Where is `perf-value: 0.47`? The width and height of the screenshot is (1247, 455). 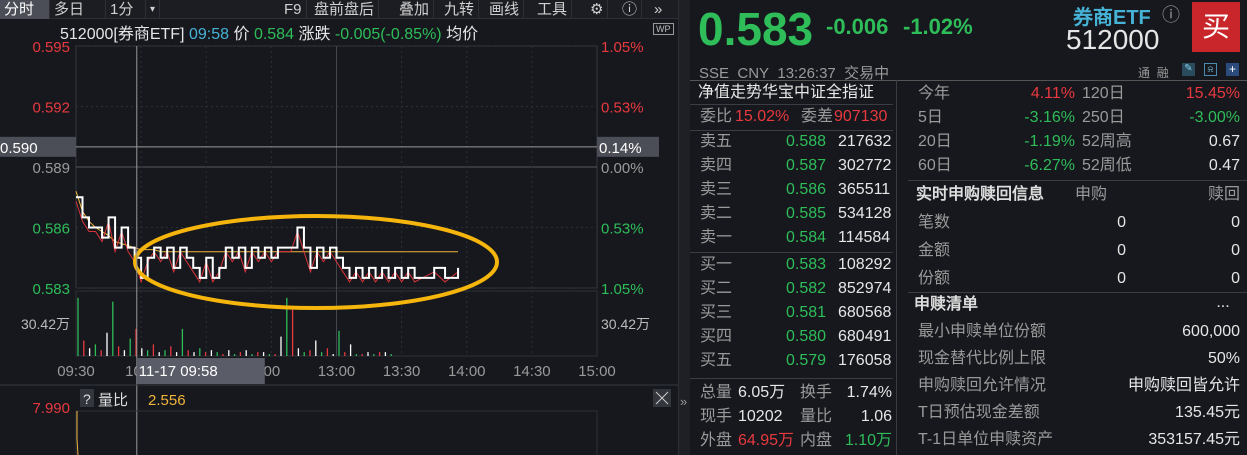 perf-value: 0.47 is located at coordinates (1224, 165).